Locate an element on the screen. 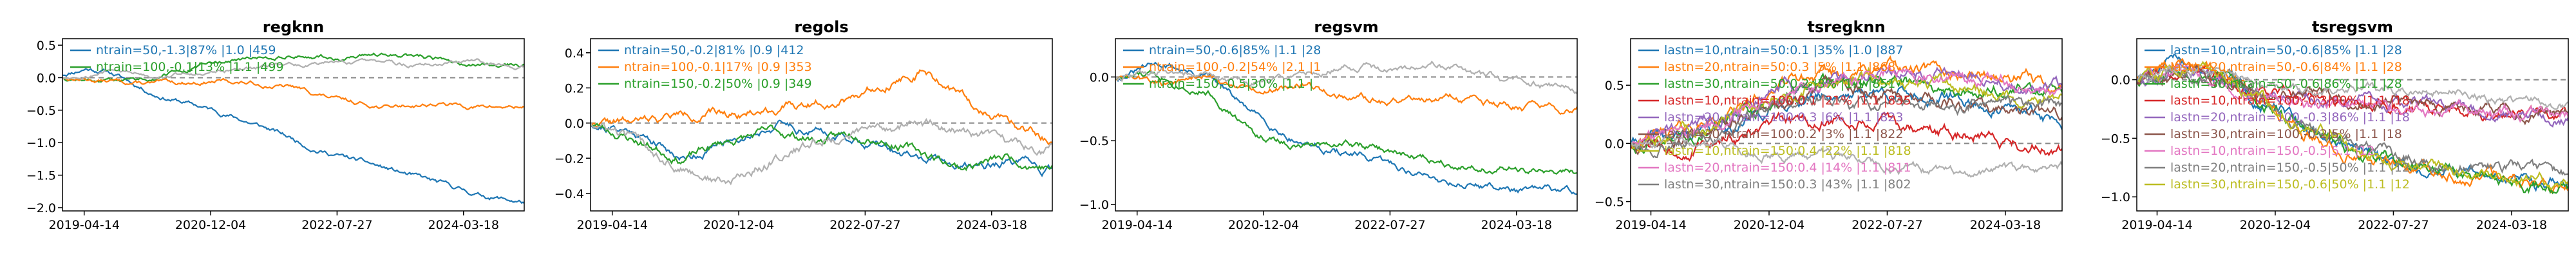  legend-entry: lastn=10,ntrain=150:0.4 |22% |1.1 |818 is located at coordinates (1787, 151).